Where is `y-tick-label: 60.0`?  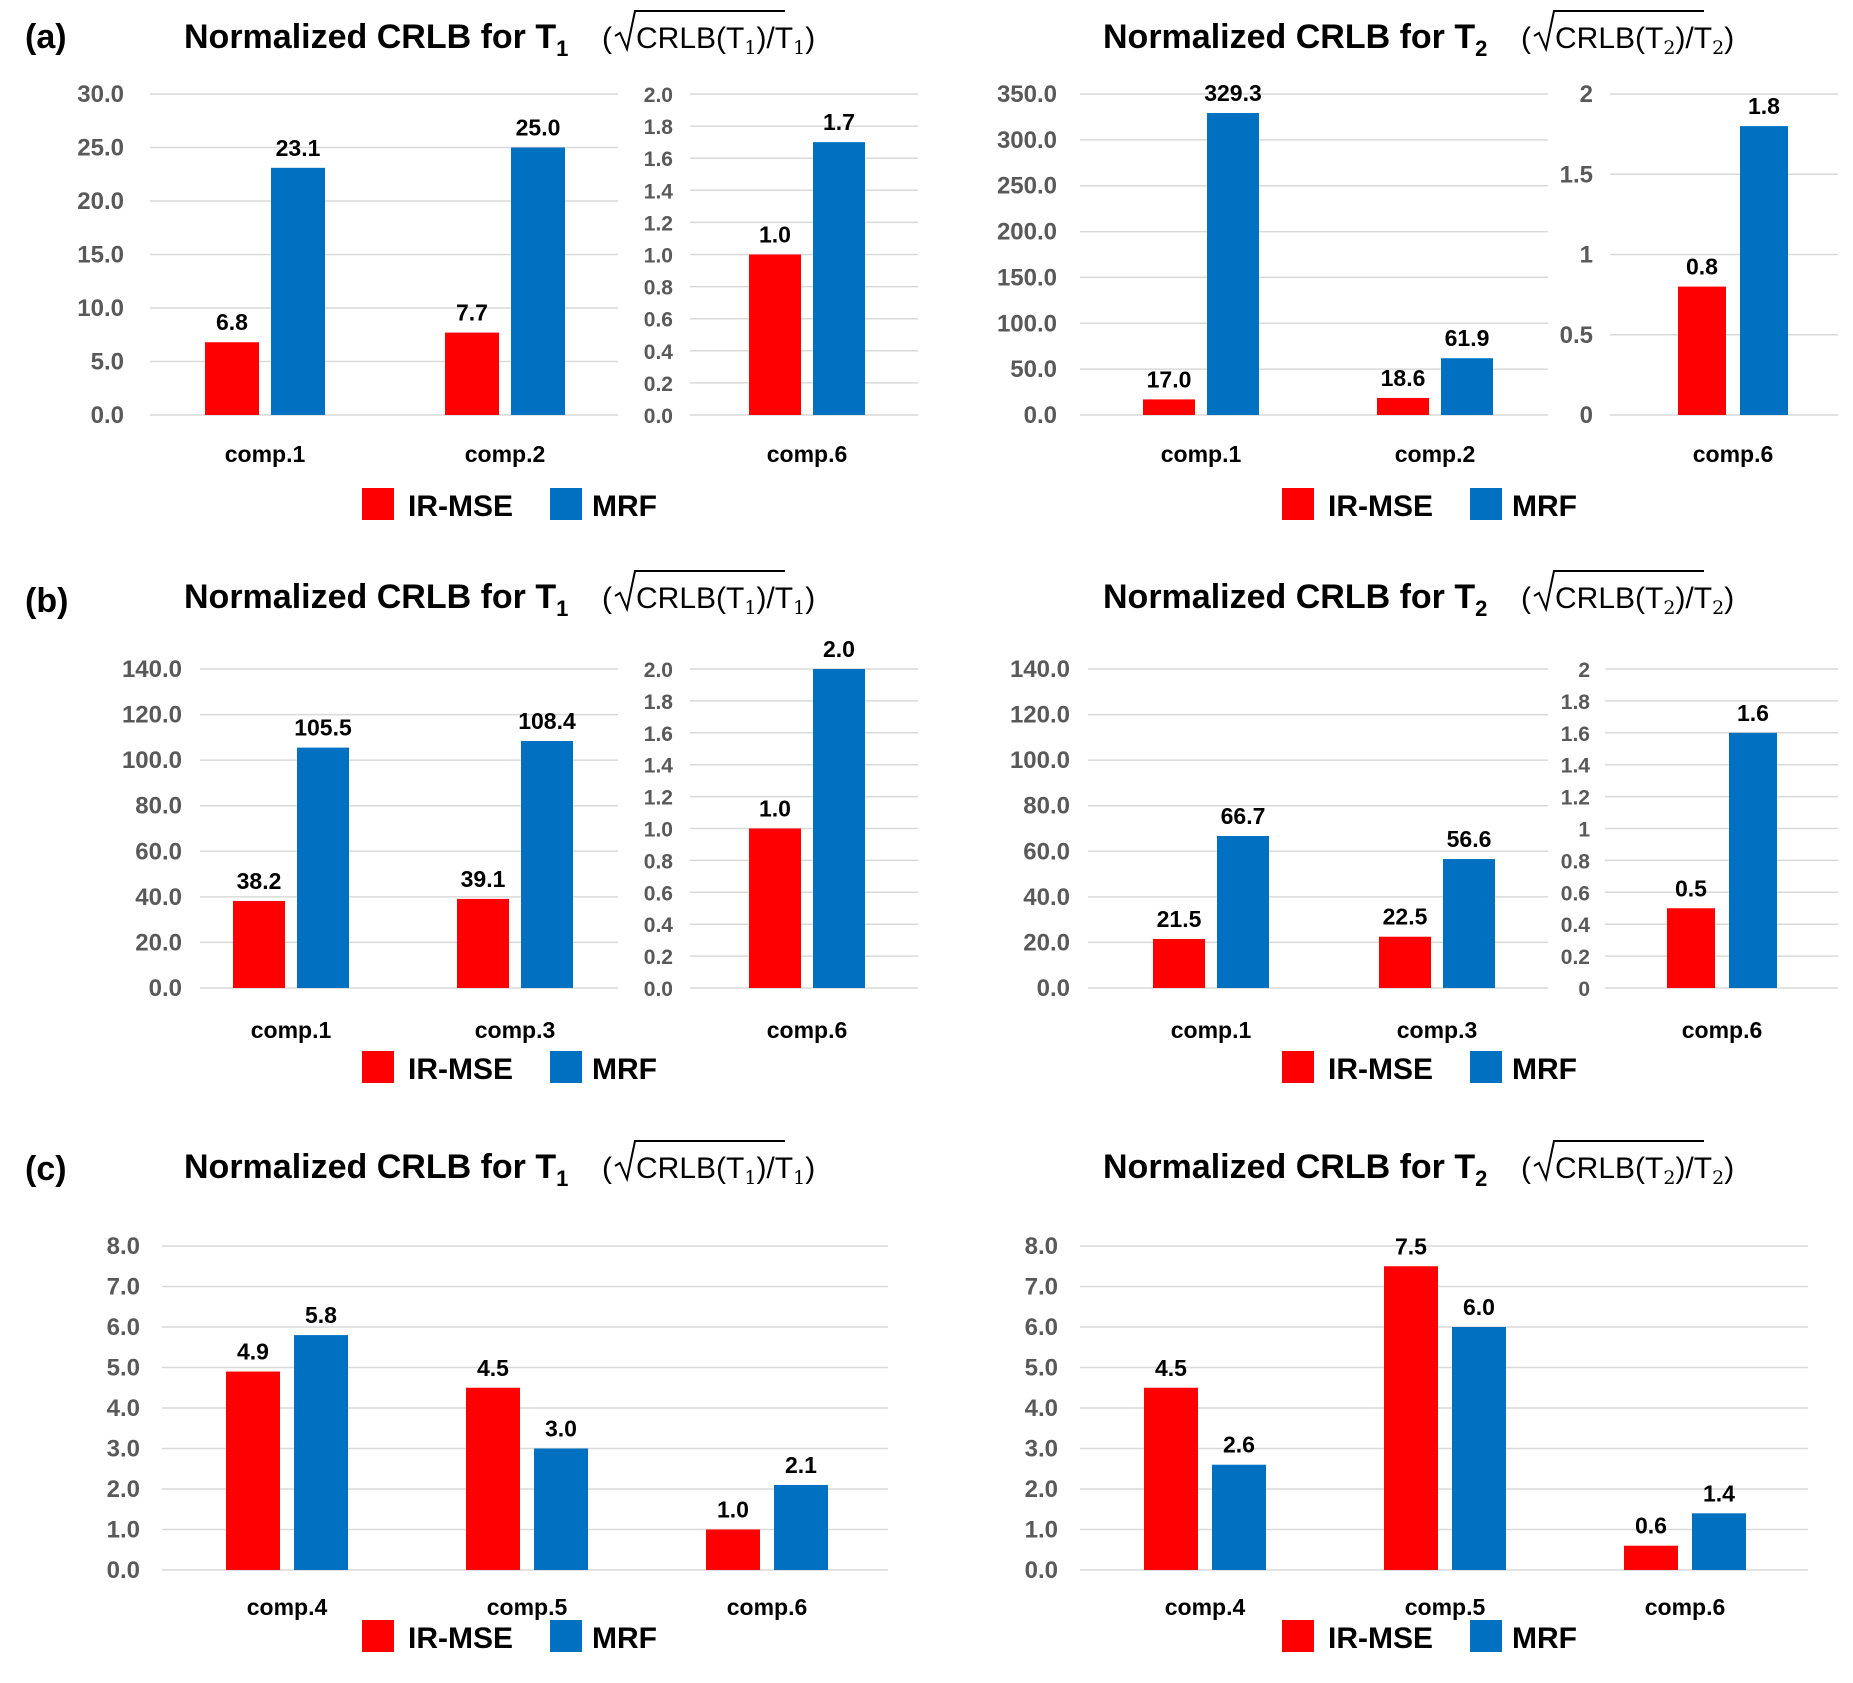 y-tick-label: 60.0 is located at coordinates (158, 851).